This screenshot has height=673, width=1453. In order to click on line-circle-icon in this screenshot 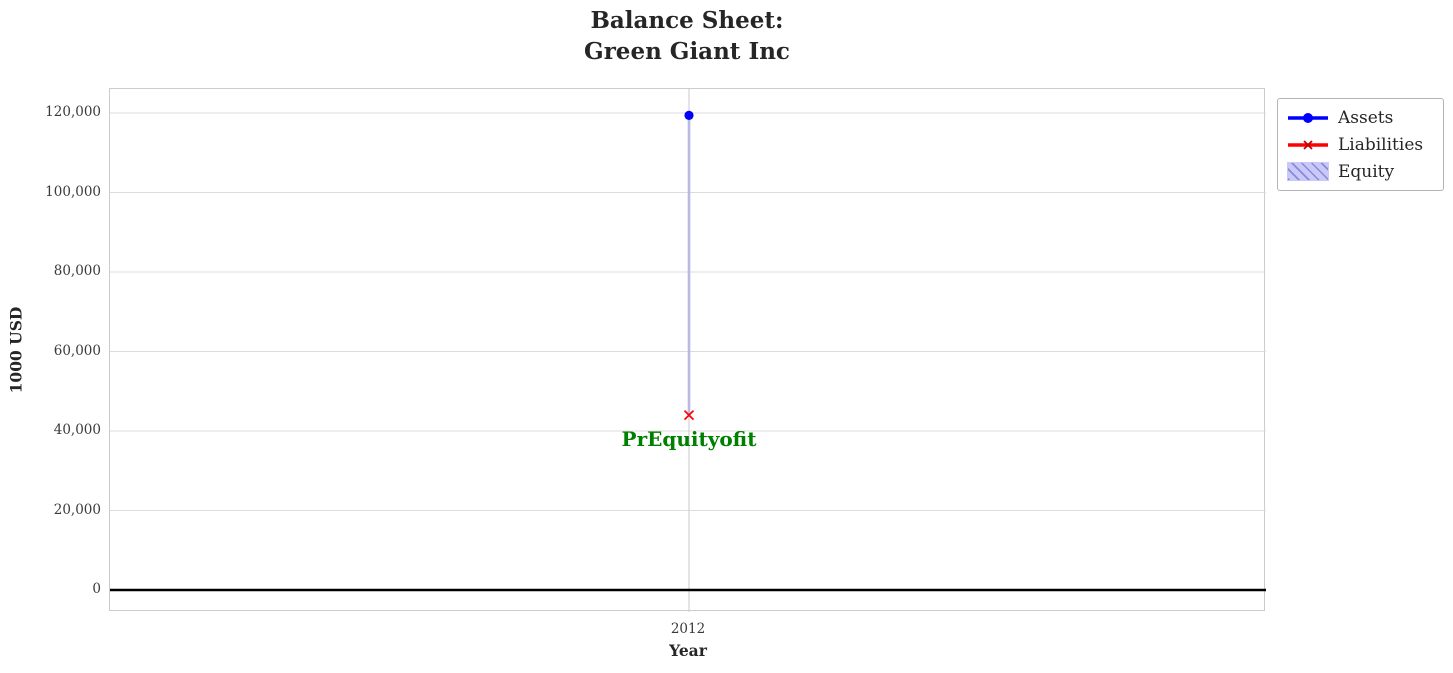, I will do `click(1308, 118)`.